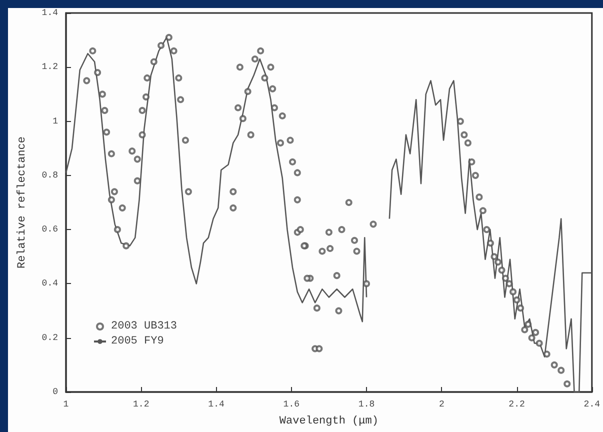 The height and width of the screenshot is (432, 603). Describe the element at coordinates (366, 405) in the screenshot. I see `x-tick-label: 1.8` at that location.